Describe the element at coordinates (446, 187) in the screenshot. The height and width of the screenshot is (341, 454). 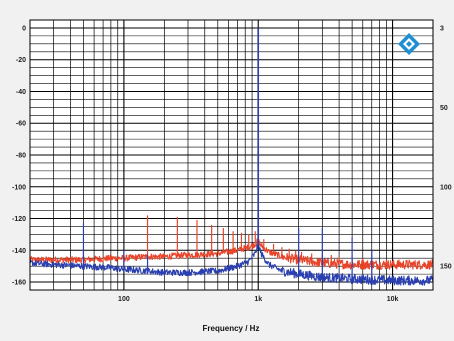
I see `y-tick-label-right: 100` at that location.